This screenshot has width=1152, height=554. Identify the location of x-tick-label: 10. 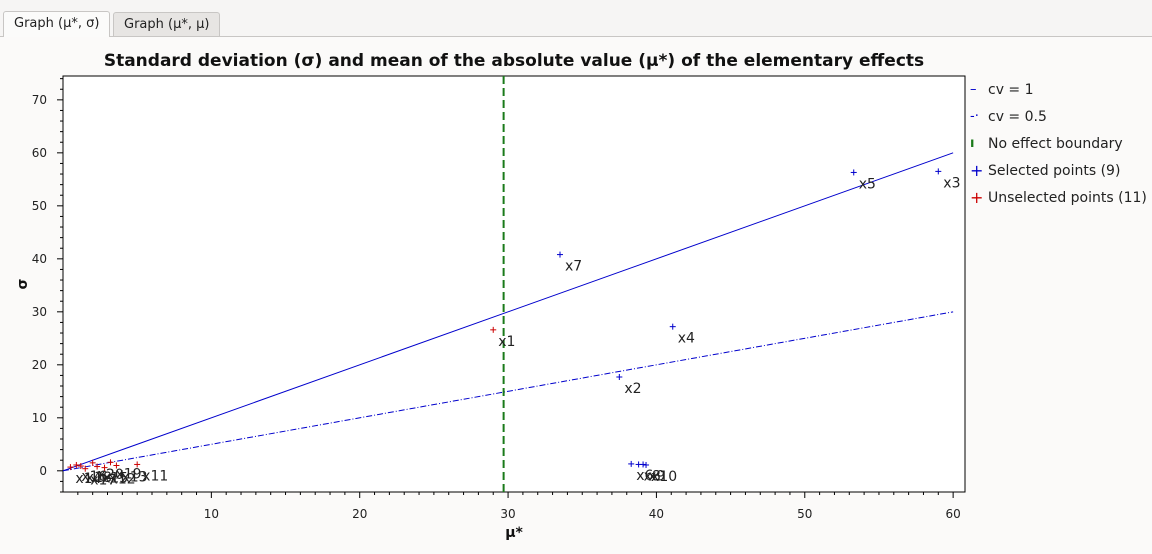
(211, 514).